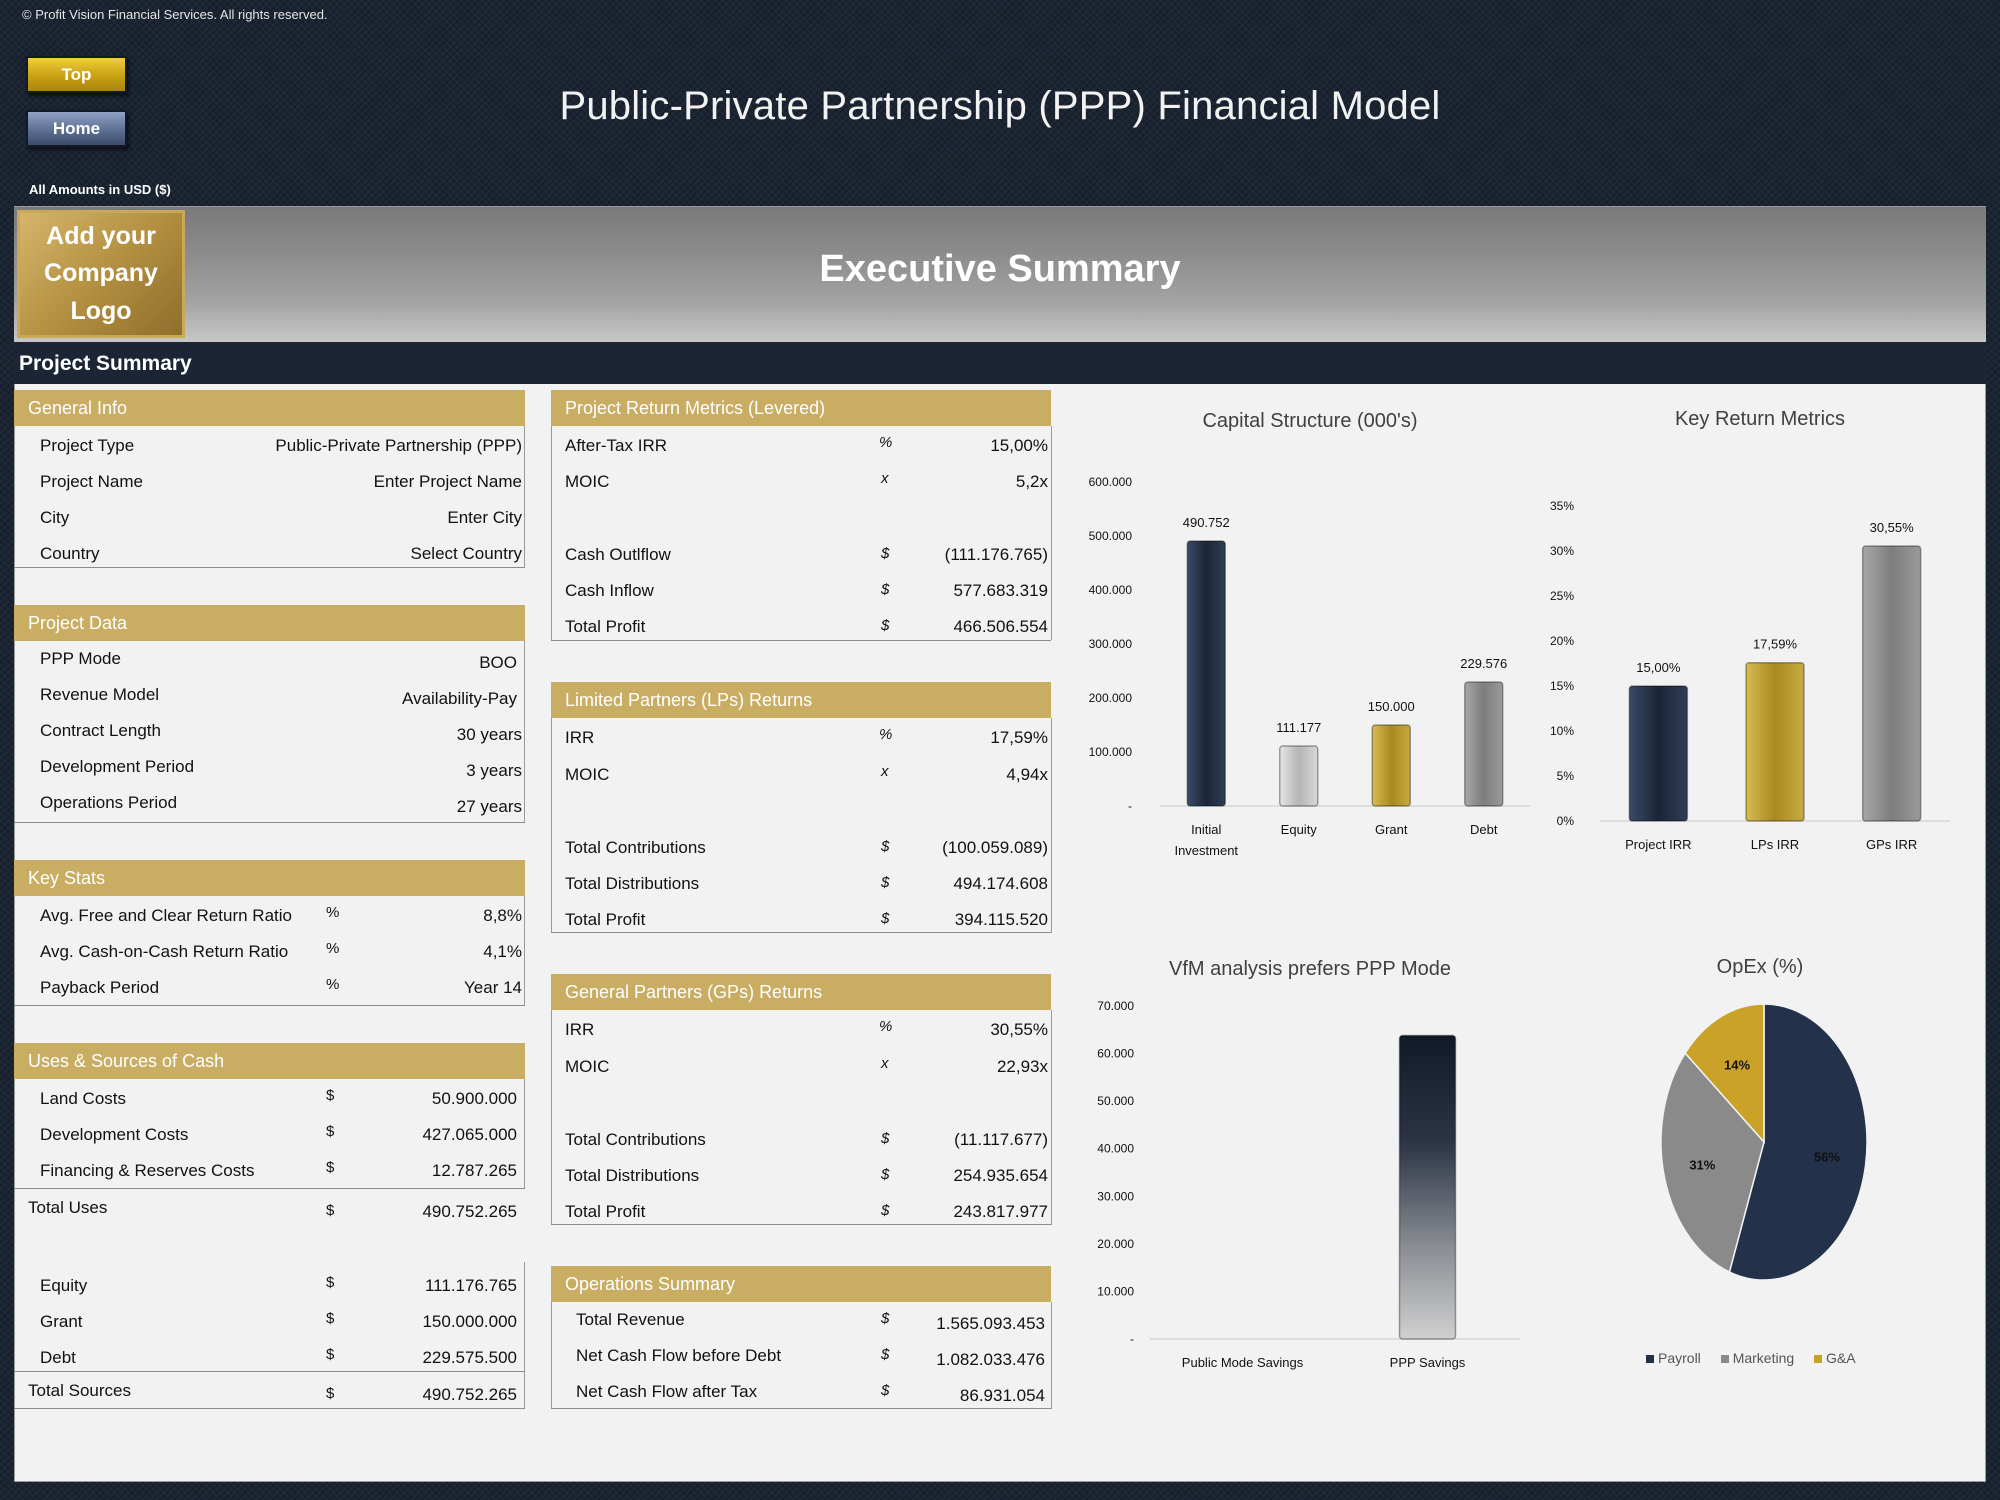 The width and height of the screenshot is (2000, 1500). What do you see at coordinates (79, 1390) in the screenshot?
I see `row-label: Total Sources` at bounding box center [79, 1390].